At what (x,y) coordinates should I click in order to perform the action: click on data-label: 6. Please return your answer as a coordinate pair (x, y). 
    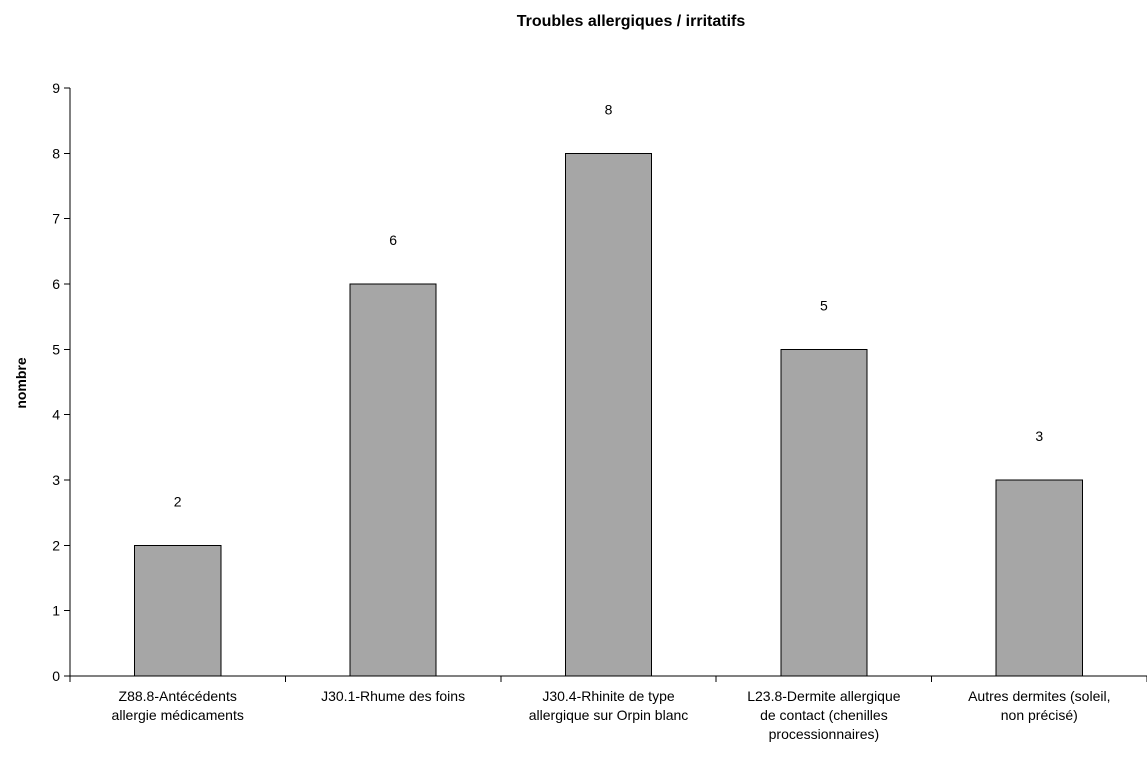
    Looking at the image, I should click on (393, 240).